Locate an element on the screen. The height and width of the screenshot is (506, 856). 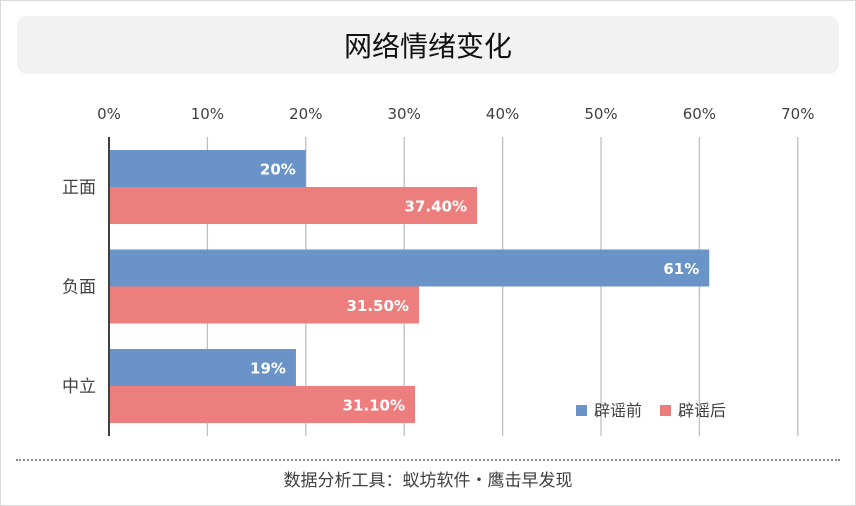
x-tick-label: 20% is located at coordinates (305, 114).